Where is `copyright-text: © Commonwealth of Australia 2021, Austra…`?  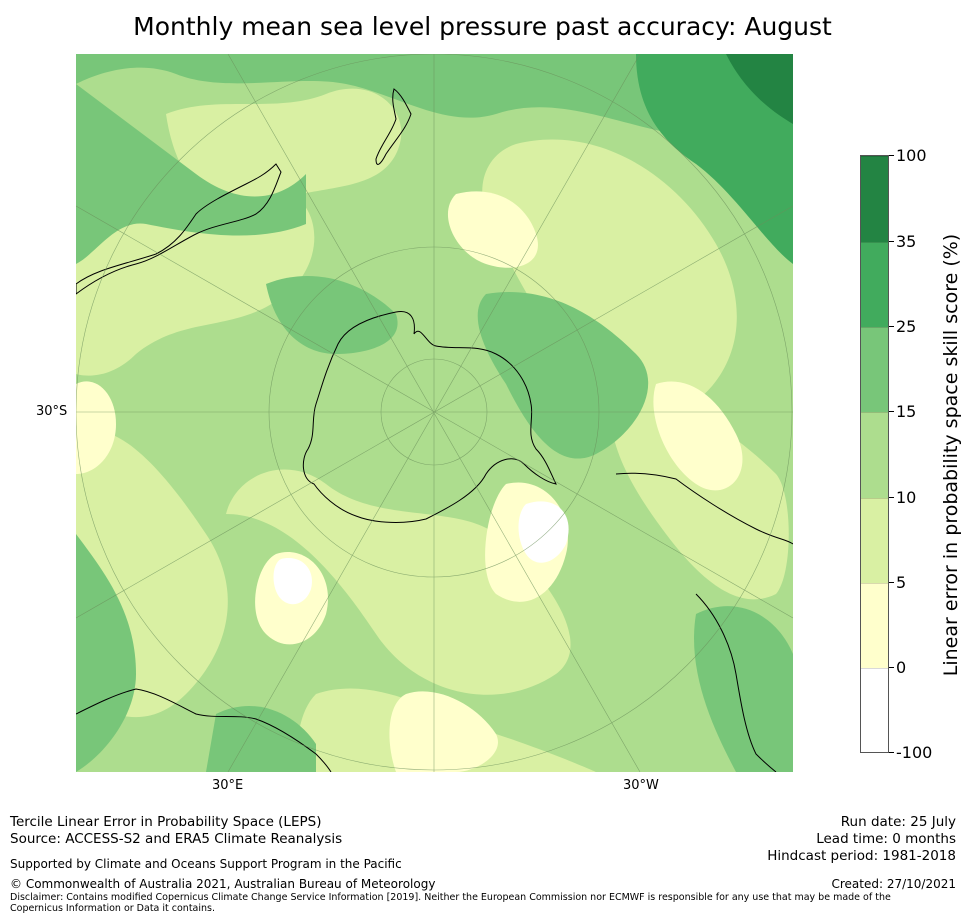
copyright-text: © Commonwealth of Australia 2021, Austra… is located at coordinates (223, 884).